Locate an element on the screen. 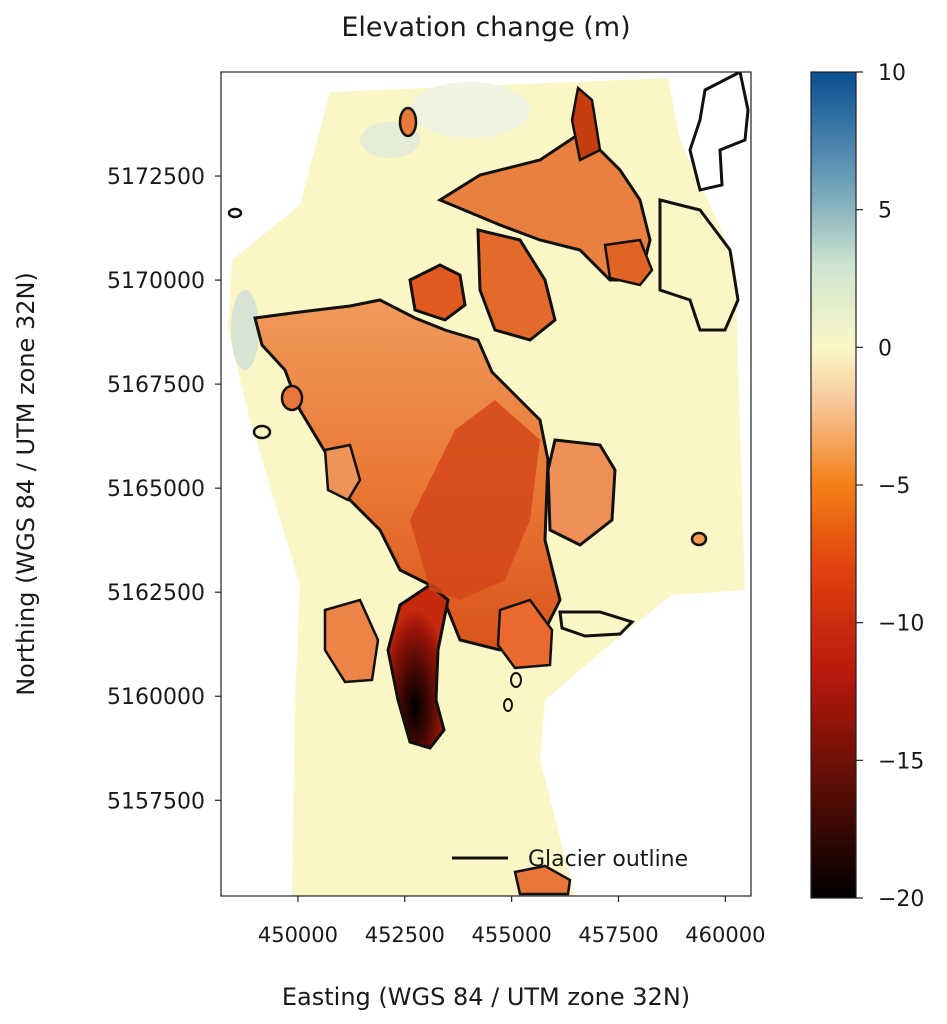 This screenshot has width=947, height=1024. colorbar-tick-label: 0 is located at coordinates (885, 348).